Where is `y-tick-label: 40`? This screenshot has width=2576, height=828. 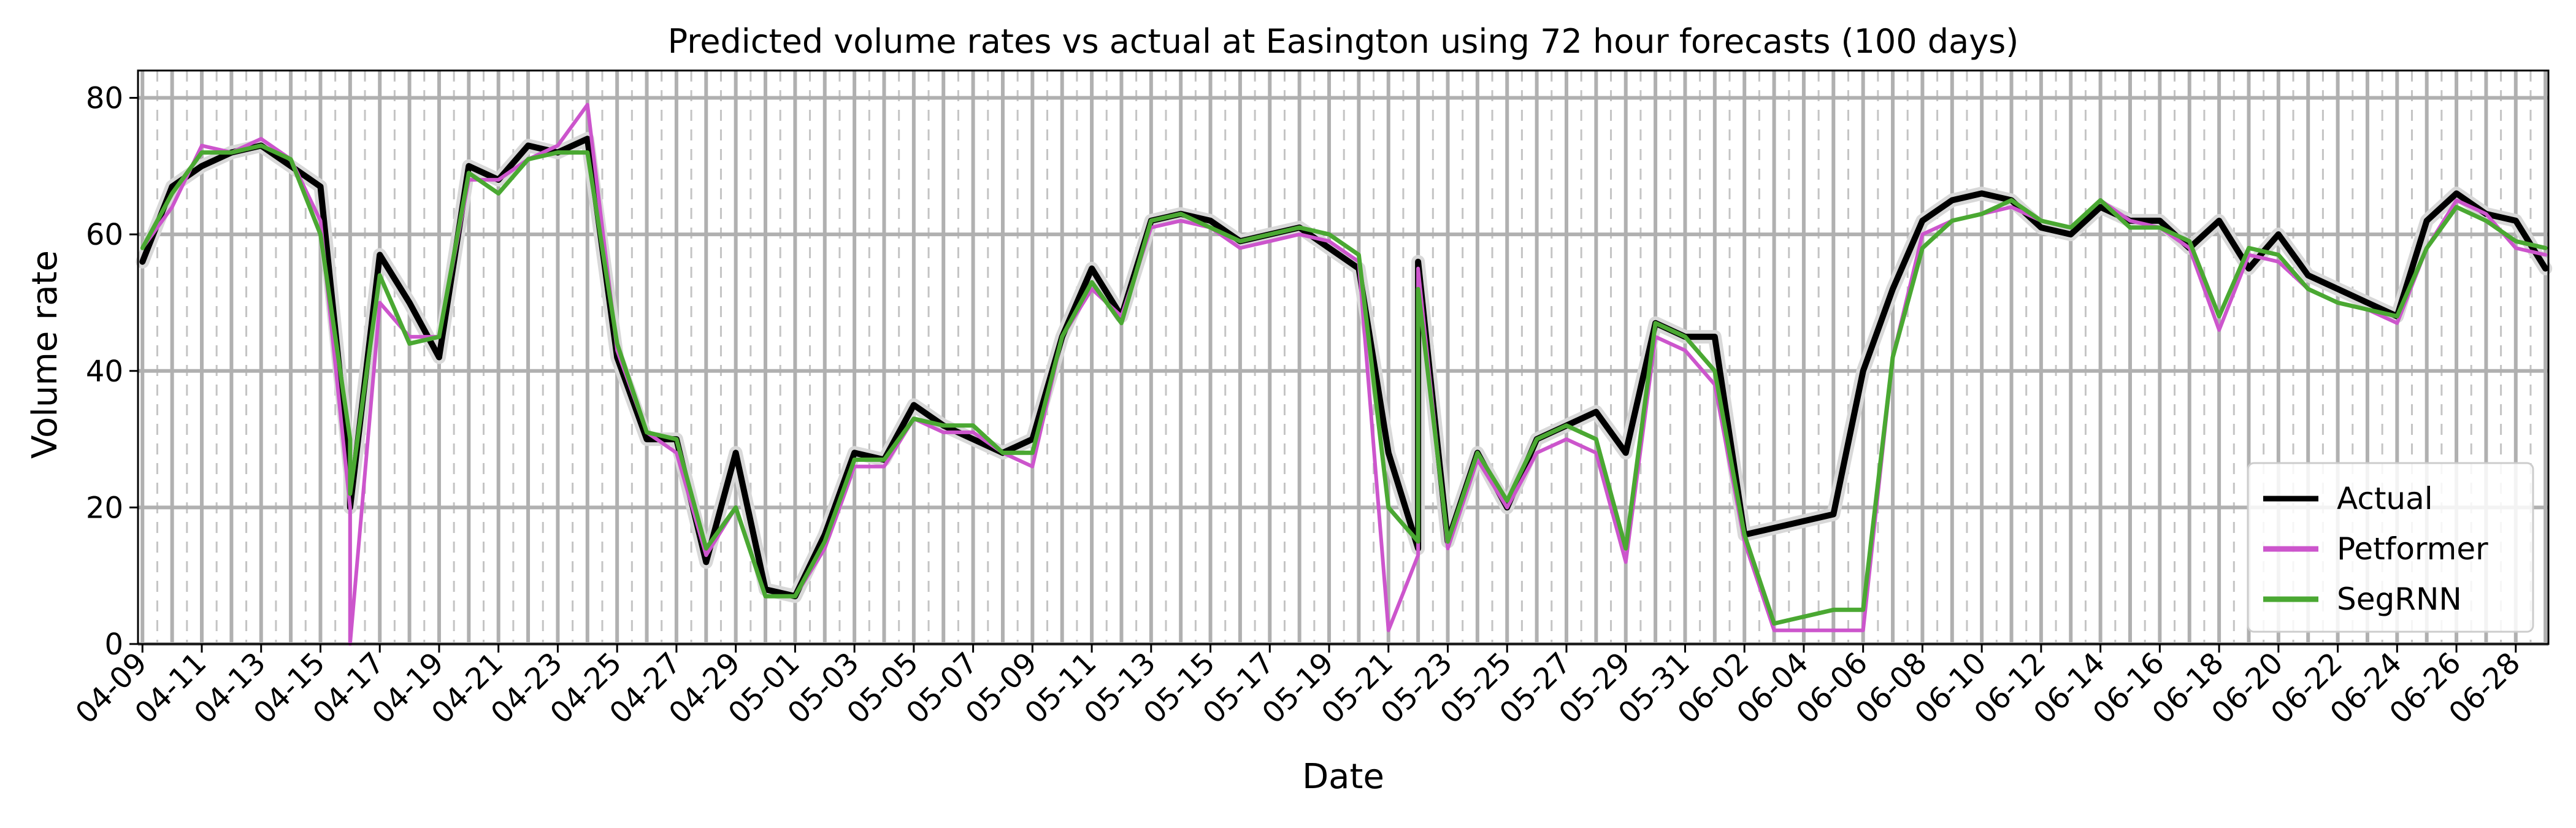
y-tick-label: 40 is located at coordinates (104, 372).